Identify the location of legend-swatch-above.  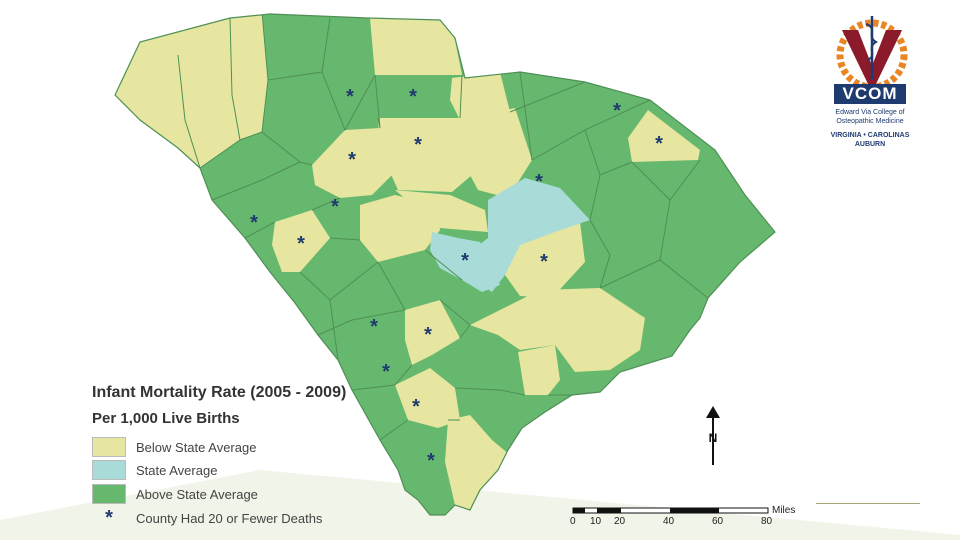
(109, 494).